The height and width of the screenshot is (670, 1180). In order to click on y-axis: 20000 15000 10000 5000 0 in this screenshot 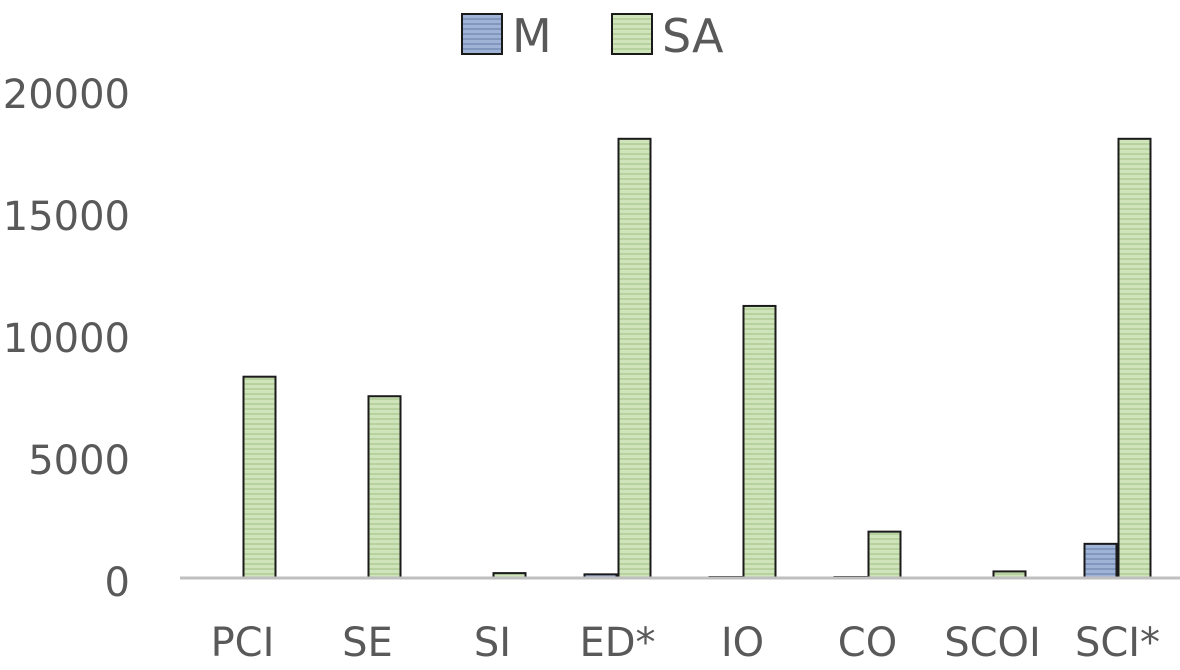, I will do `click(66, 339)`.